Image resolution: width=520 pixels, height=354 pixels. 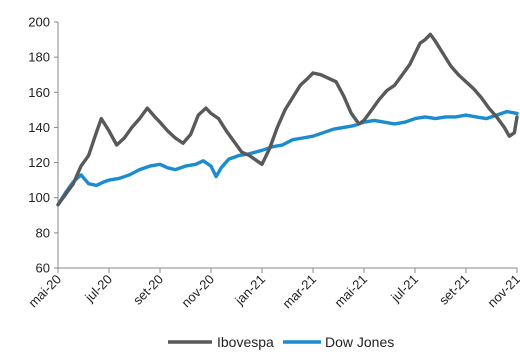 I want to click on legend-label: Dow Jones, so click(x=359, y=342).